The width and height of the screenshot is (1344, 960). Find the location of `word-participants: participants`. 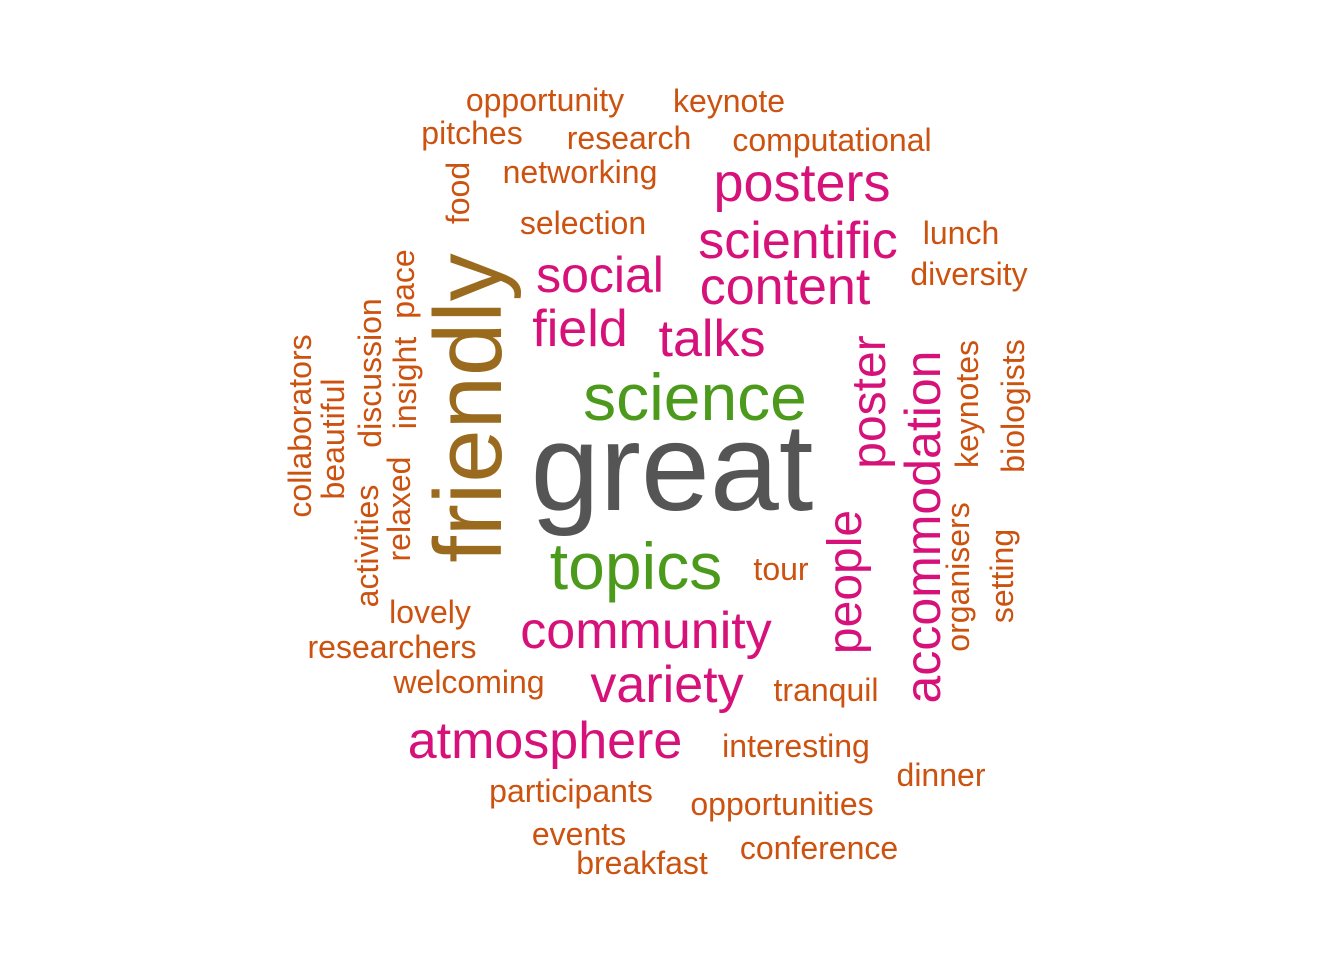

word-participants: participants is located at coordinates (571, 791).